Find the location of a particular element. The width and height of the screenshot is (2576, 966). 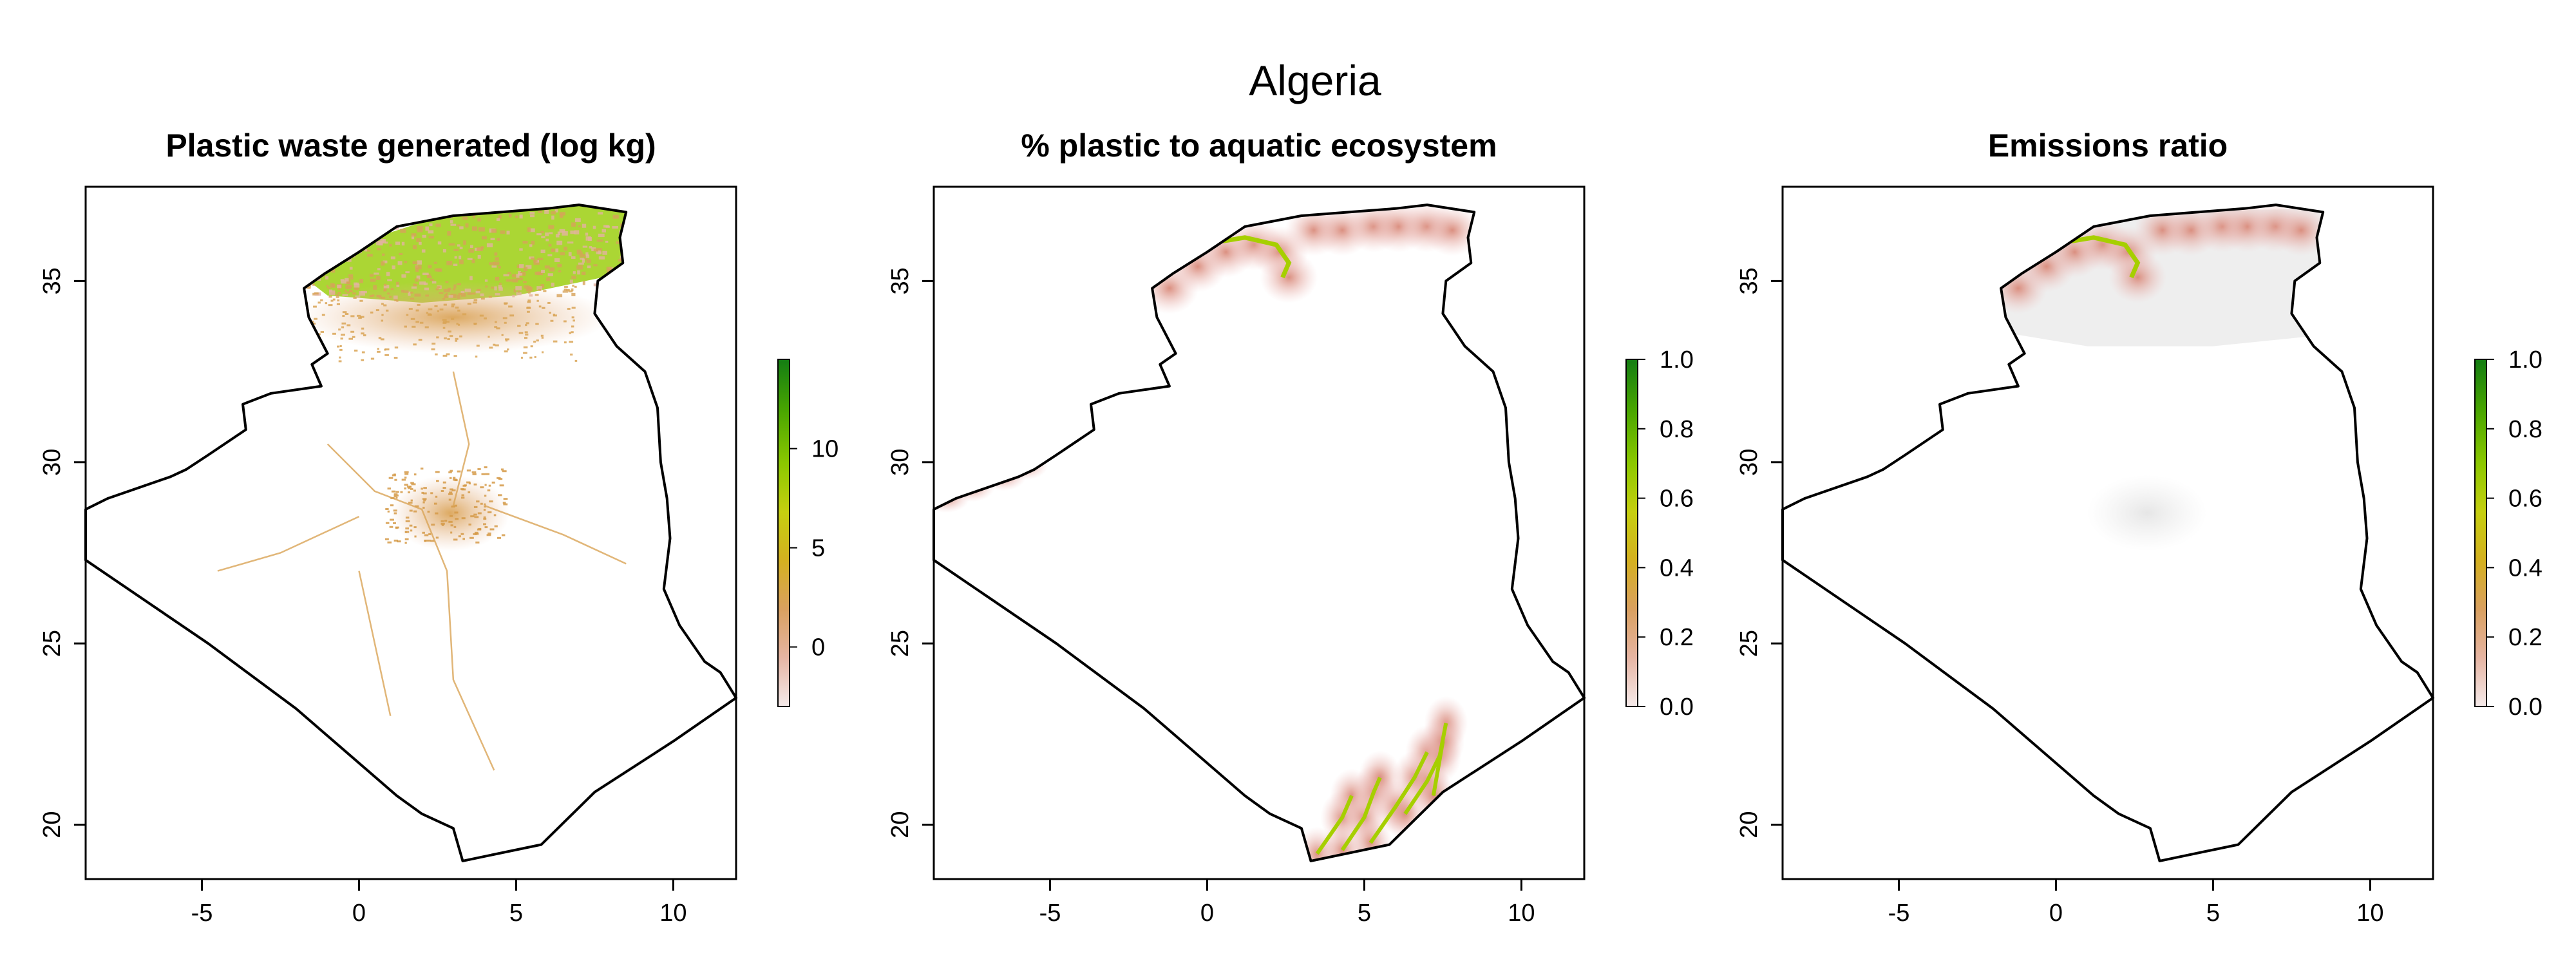

waste-fringe is located at coordinates (453, 318).